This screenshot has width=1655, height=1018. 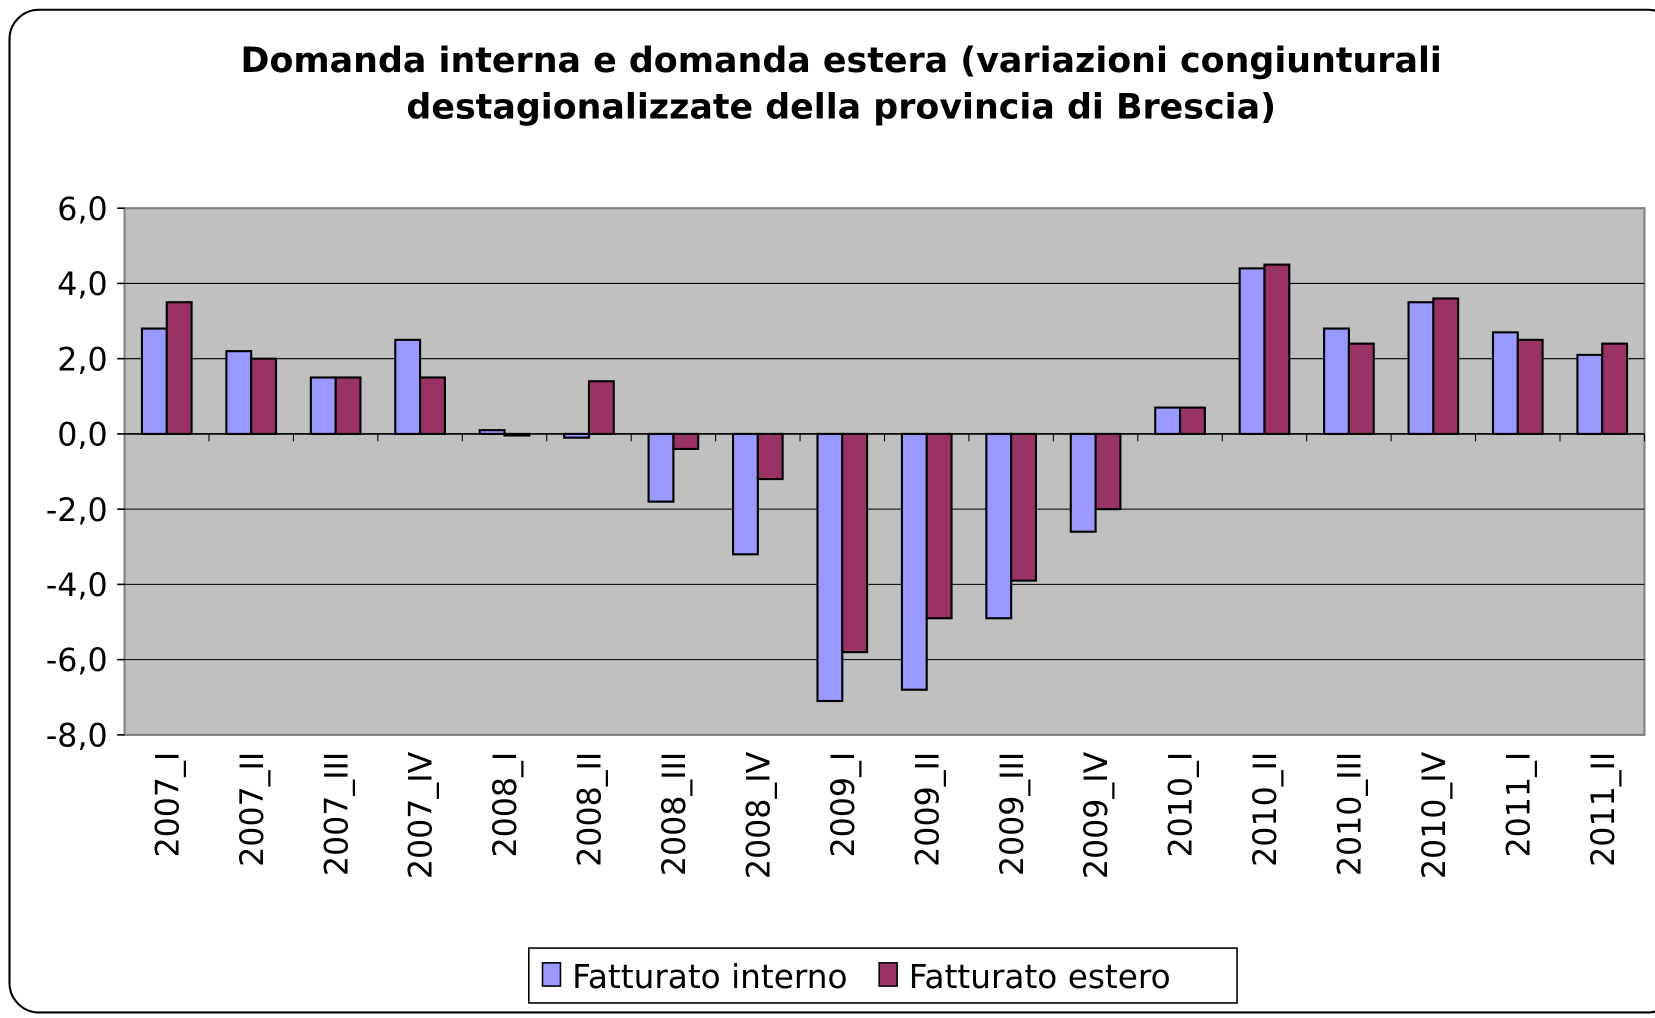 I want to click on y-tick-label: 2,0, so click(x=82, y=360).